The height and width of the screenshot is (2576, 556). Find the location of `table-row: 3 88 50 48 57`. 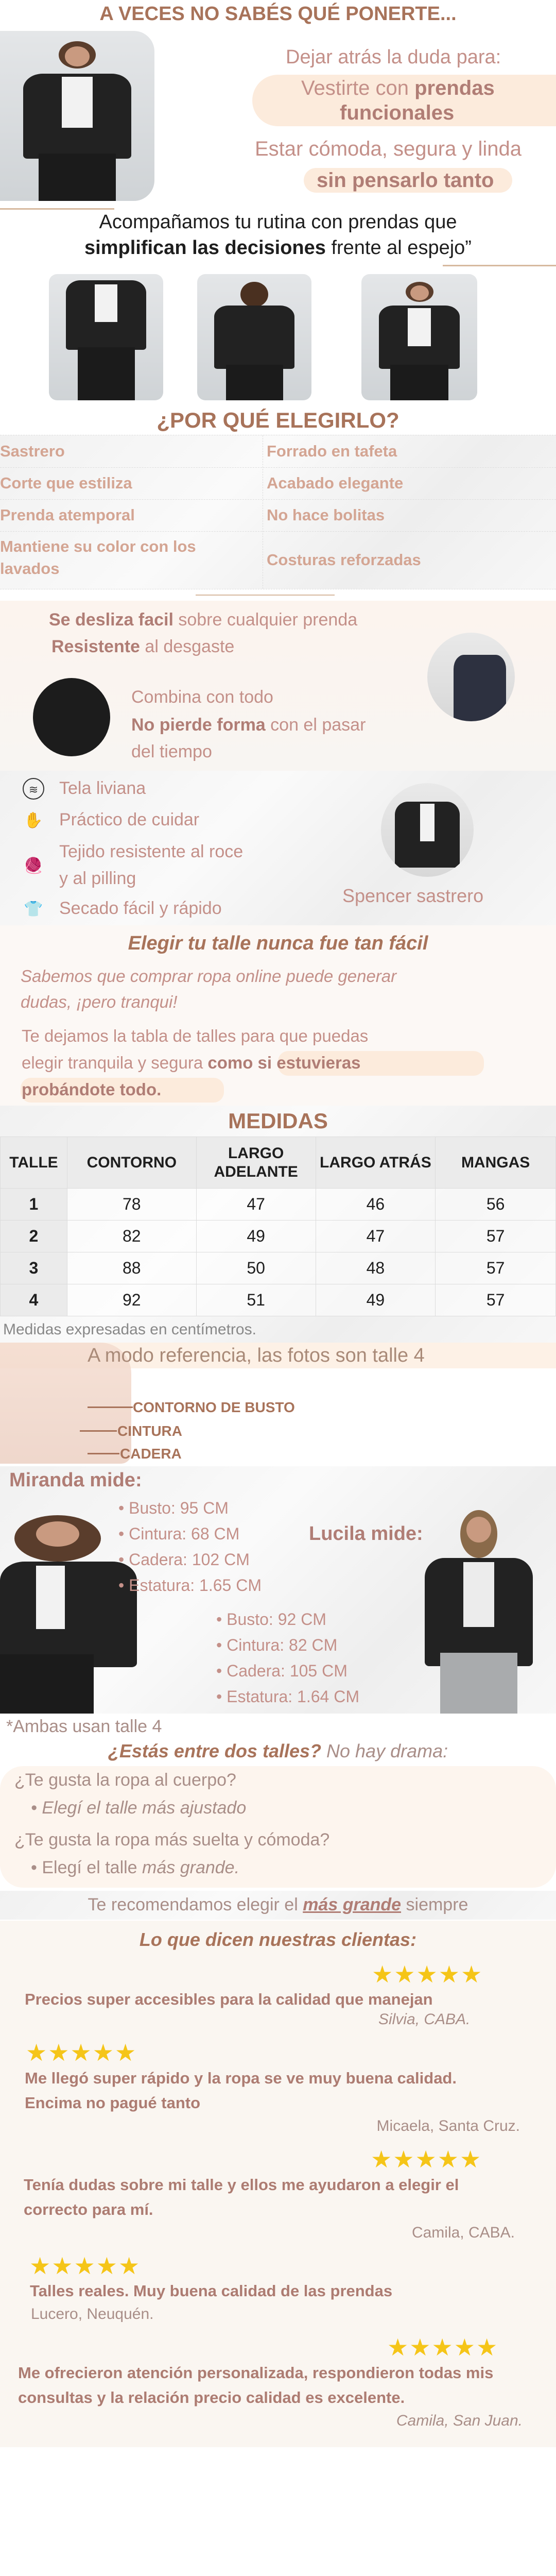

table-row: 3 88 50 48 57 is located at coordinates (278, 1268).